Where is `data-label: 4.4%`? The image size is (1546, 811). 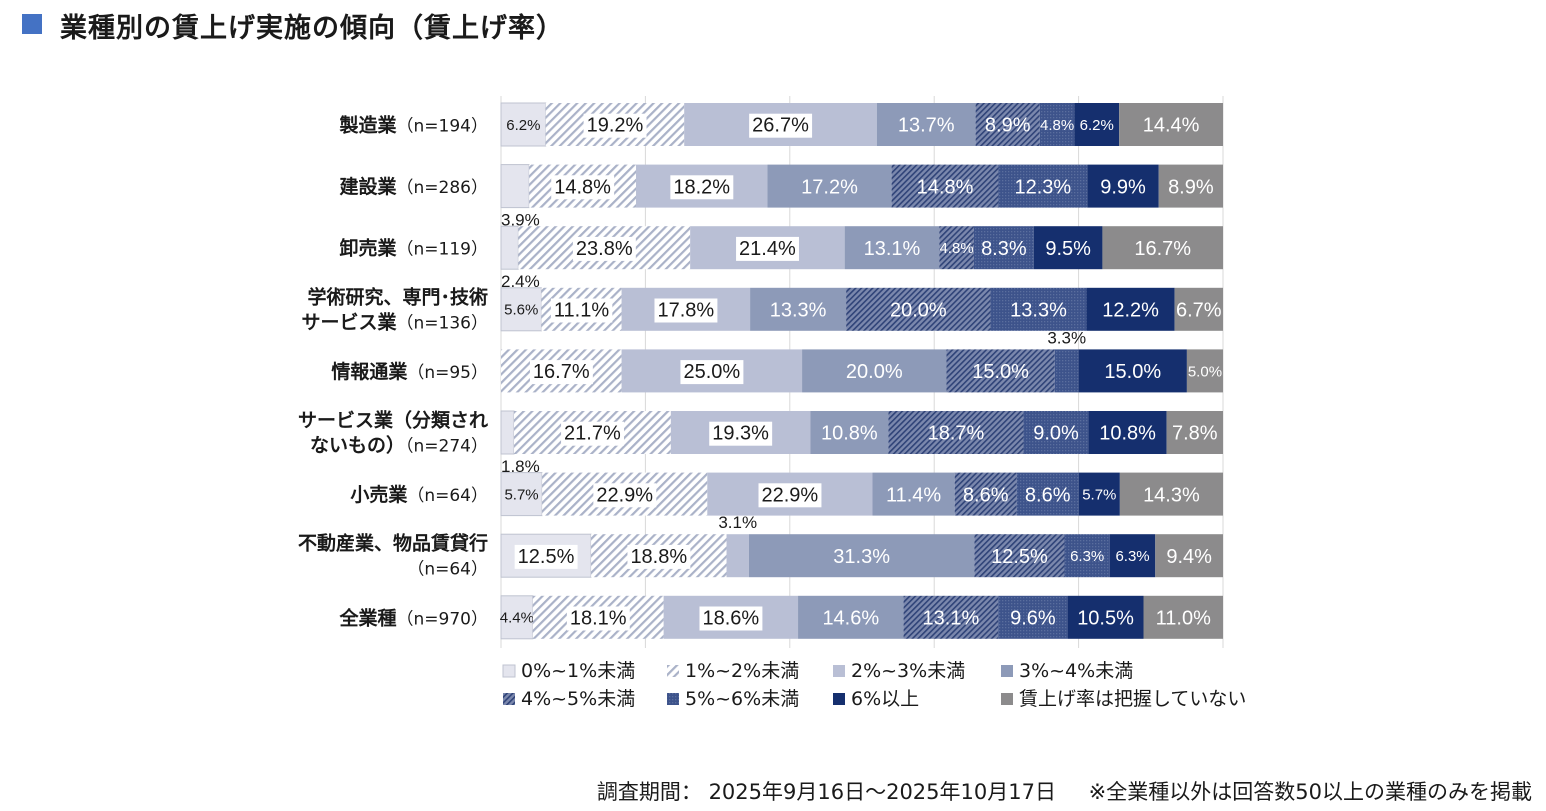 data-label: 4.4% is located at coordinates (517, 618).